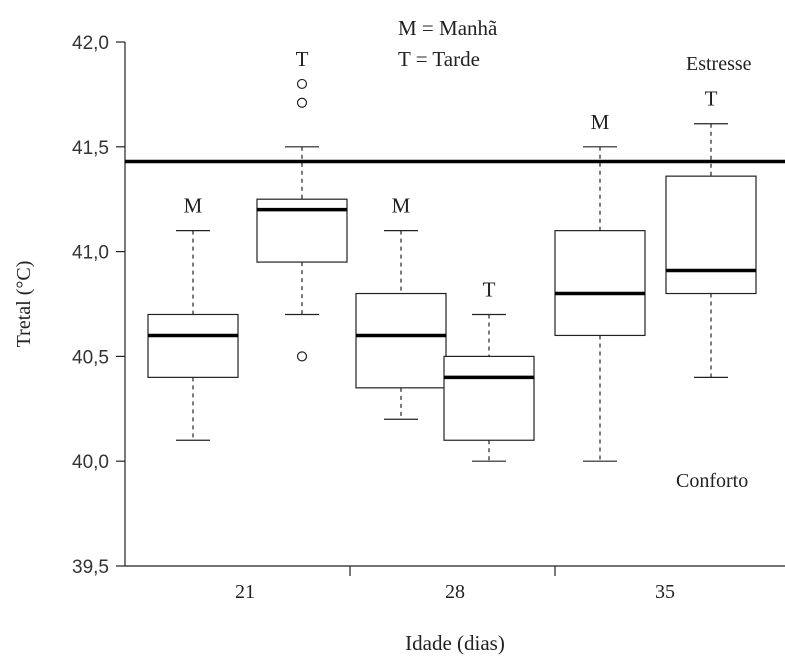 This screenshot has height=662, width=785. I want to click on box-21-t: T, so click(302, 204).